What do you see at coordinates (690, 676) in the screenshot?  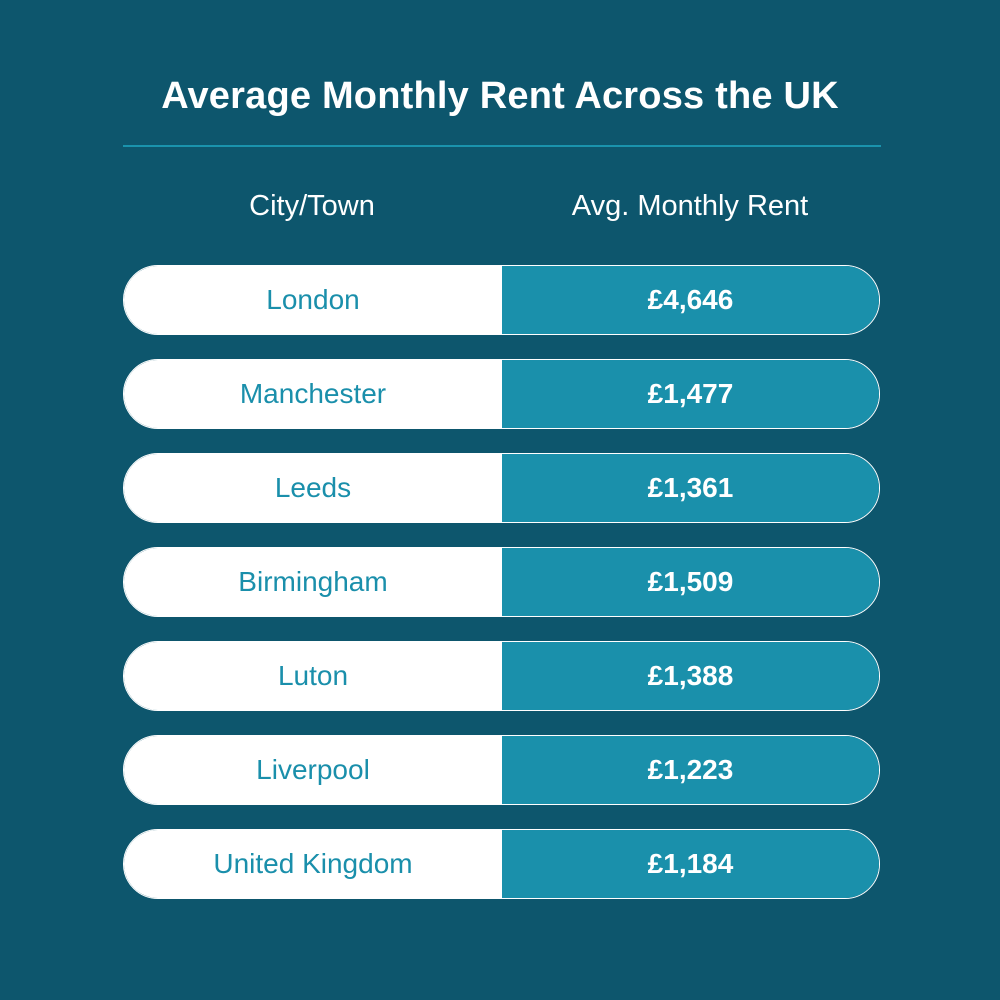 I see `rent-cell: £1,388` at bounding box center [690, 676].